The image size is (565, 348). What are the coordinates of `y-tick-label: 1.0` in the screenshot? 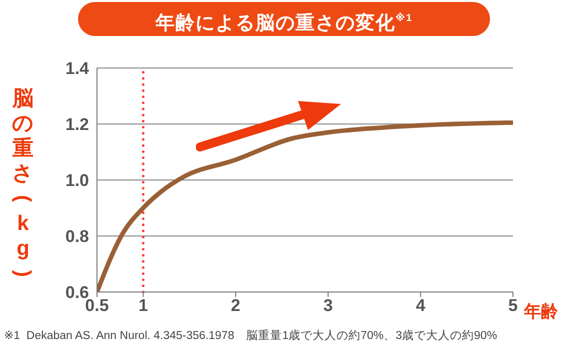 It's located at (77, 180).